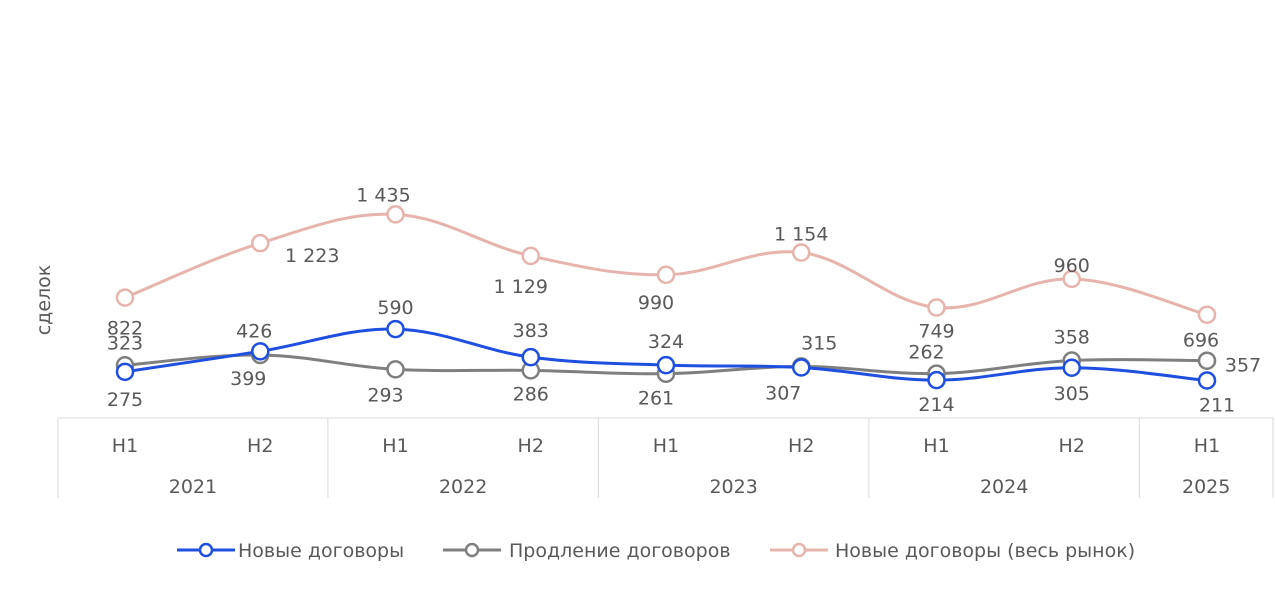 This screenshot has height=589, width=1275. I want to click on data-label: 357, so click(1243, 366).